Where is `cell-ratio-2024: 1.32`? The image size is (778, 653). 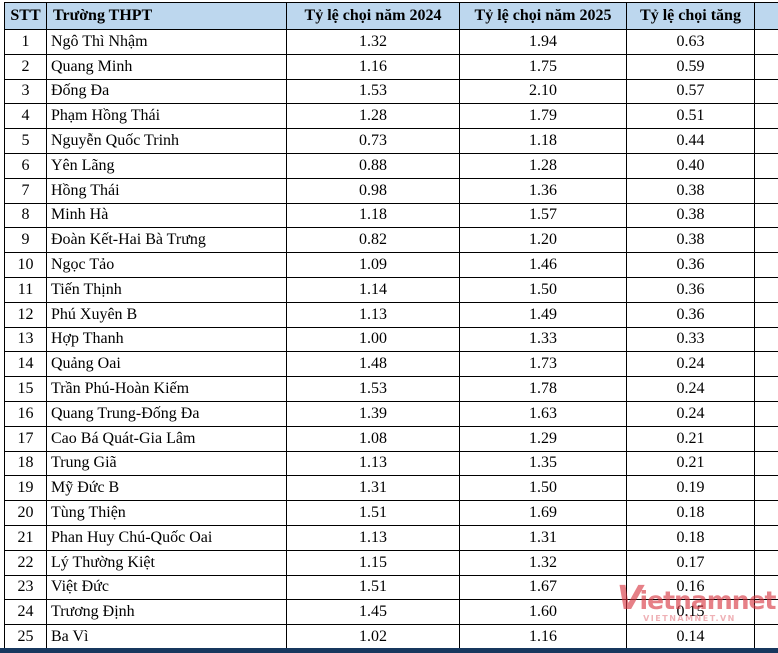 cell-ratio-2024: 1.32 is located at coordinates (373, 42).